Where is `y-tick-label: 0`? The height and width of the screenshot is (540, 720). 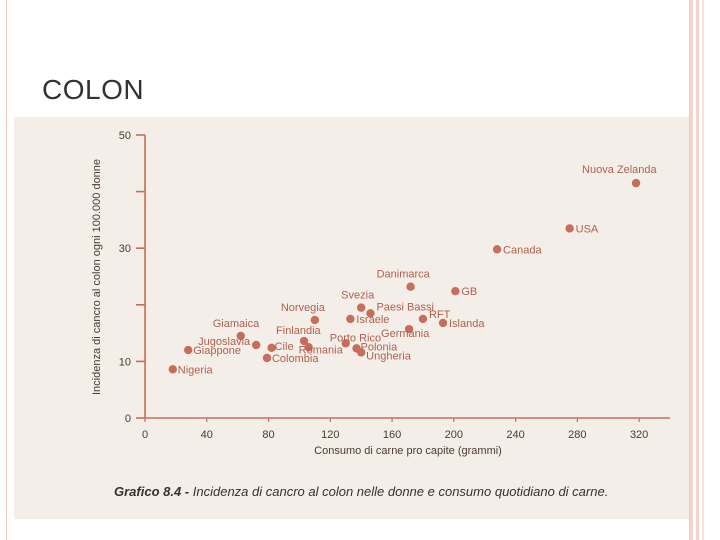
y-tick-label: 0 is located at coordinates (128, 419).